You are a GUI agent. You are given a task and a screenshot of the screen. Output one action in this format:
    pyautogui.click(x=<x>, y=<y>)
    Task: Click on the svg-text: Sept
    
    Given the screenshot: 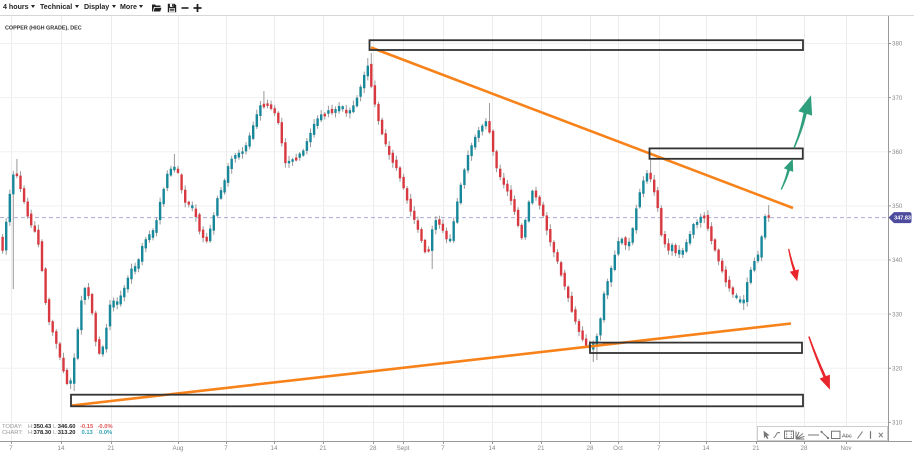 What is the action you would take?
    pyautogui.click(x=403, y=448)
    